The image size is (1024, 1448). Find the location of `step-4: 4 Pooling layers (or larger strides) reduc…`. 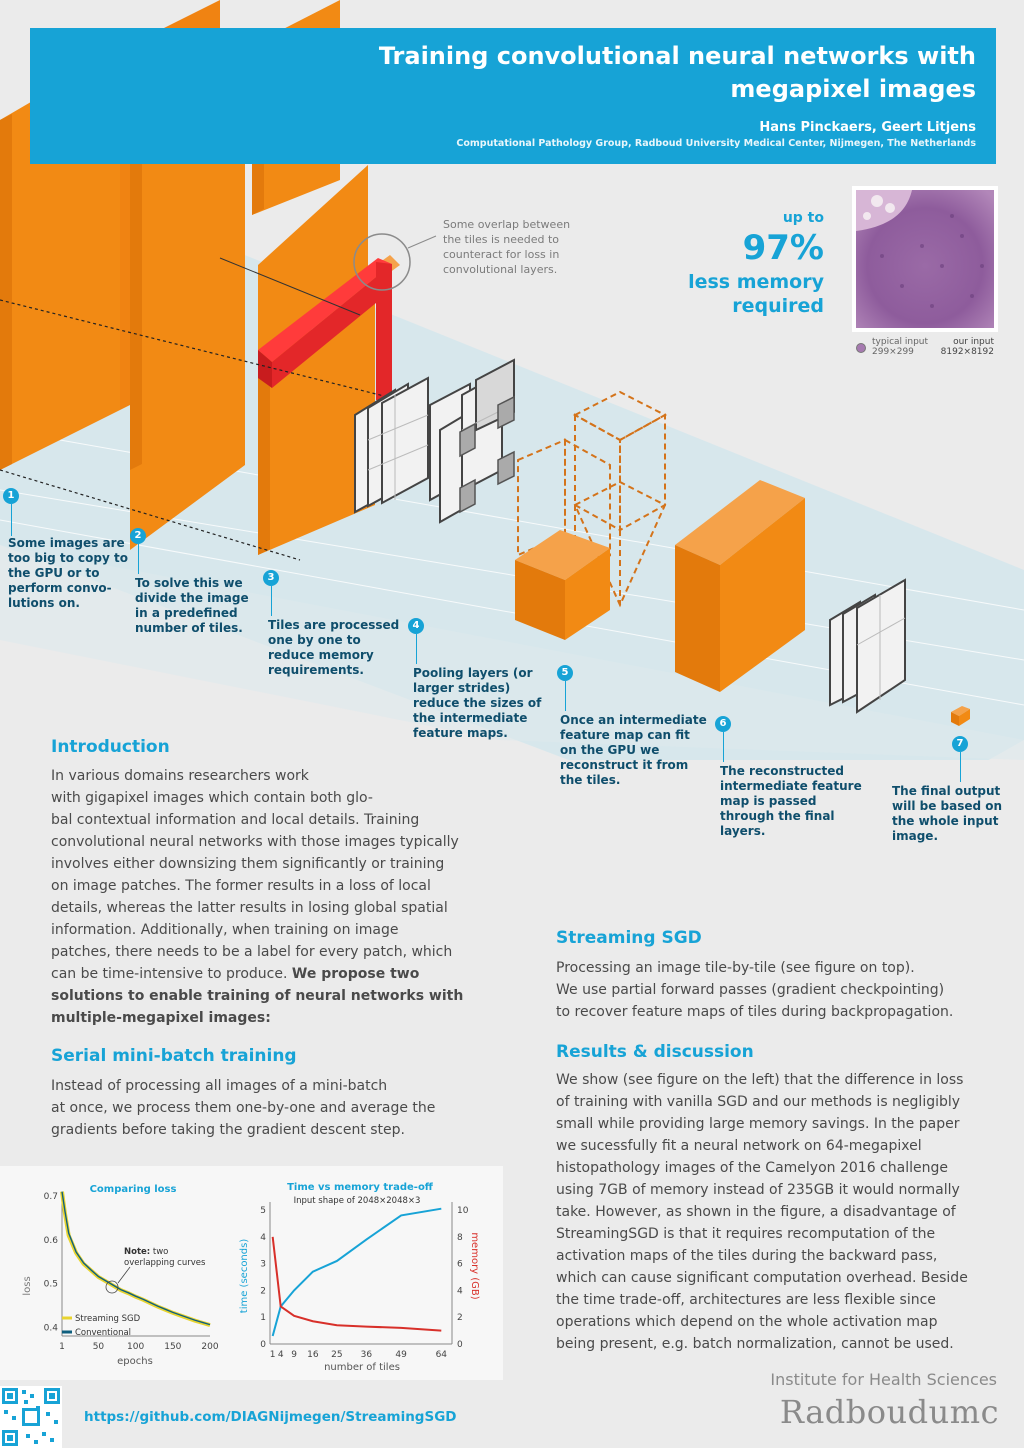

step-4: 4 Pooling layers (or larger strides) reduc… is located at coordinates (474, 679).